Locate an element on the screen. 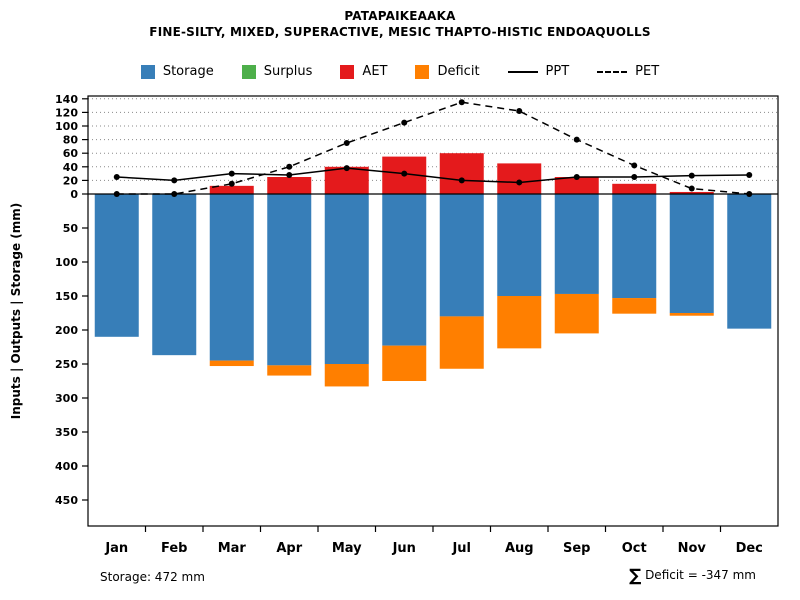 This screenshot has width=800, height=600. svg-text: Mar is located at coordinates (232, 548).